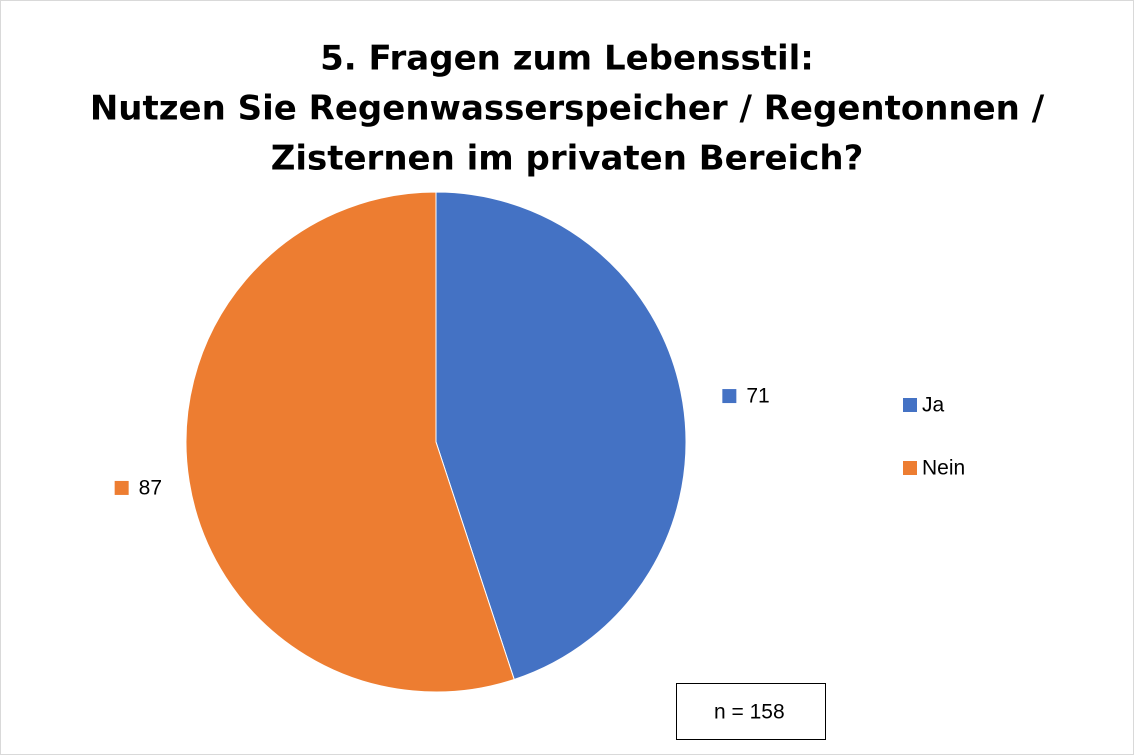  Describe the element at coordinates (933, 405) in the screenshot. I see `legend-label: Ja` at that location.